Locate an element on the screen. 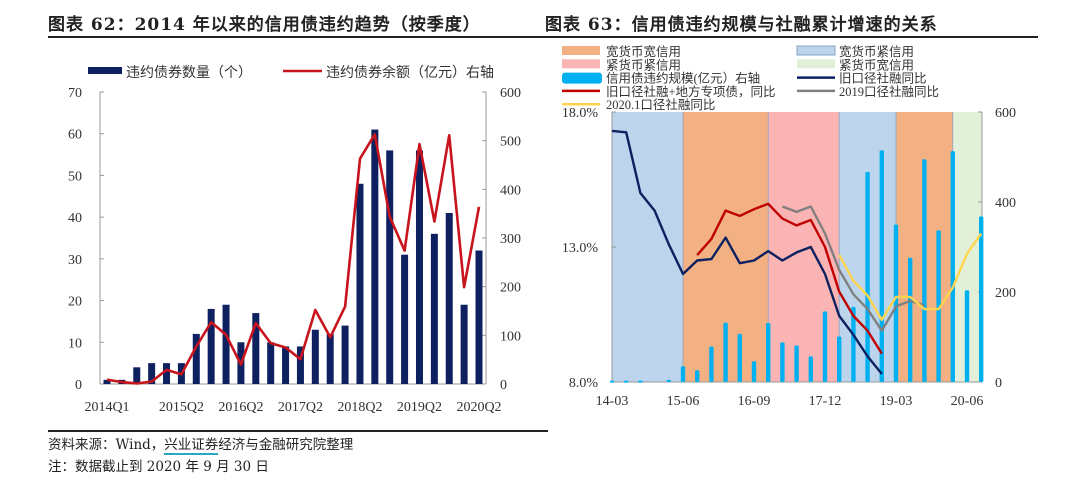  legend-label: 2020.1口径社融同比 is located at coordinates (660, 104).